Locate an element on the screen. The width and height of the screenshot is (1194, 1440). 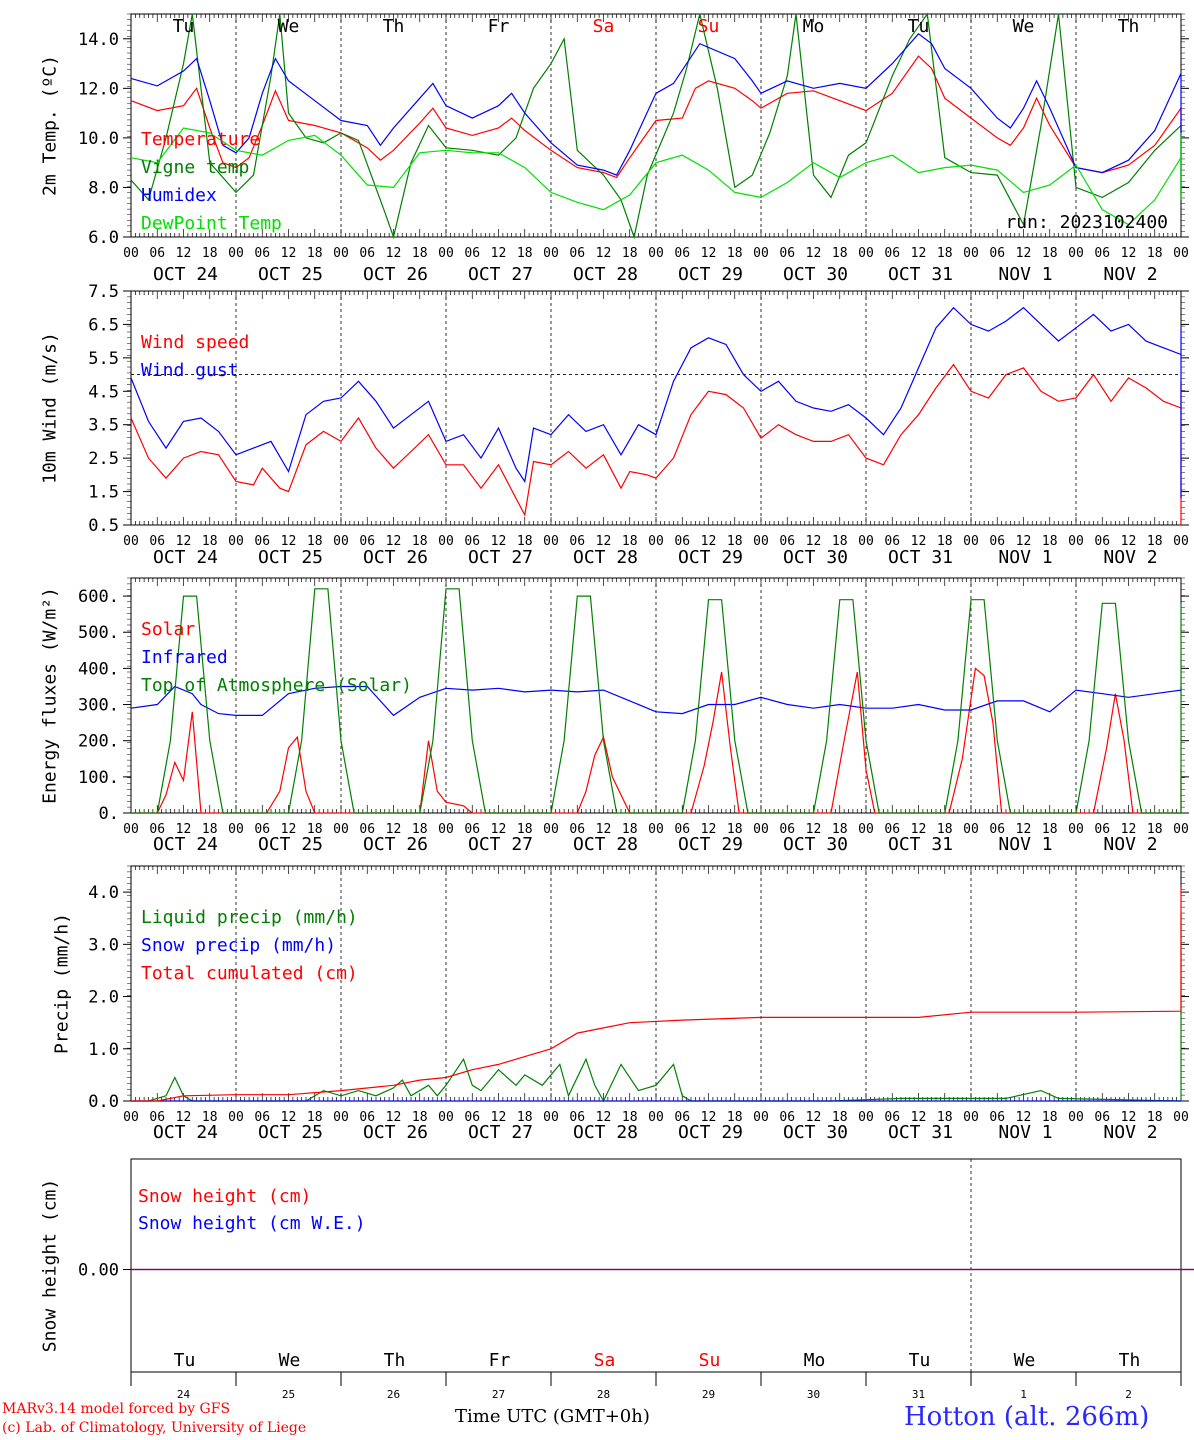
model-credit: MARv3.14 model forced by GFS is located at coordinates (116, 1409).